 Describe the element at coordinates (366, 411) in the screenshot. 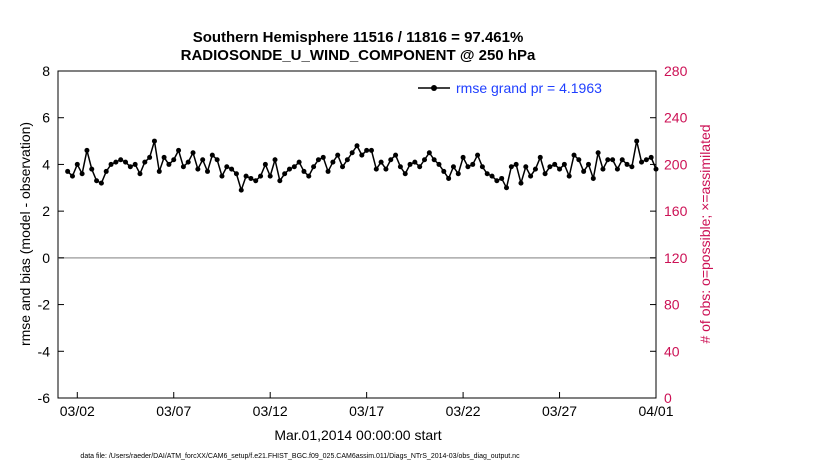

I see `x-tick-label: 03/17` at that location.